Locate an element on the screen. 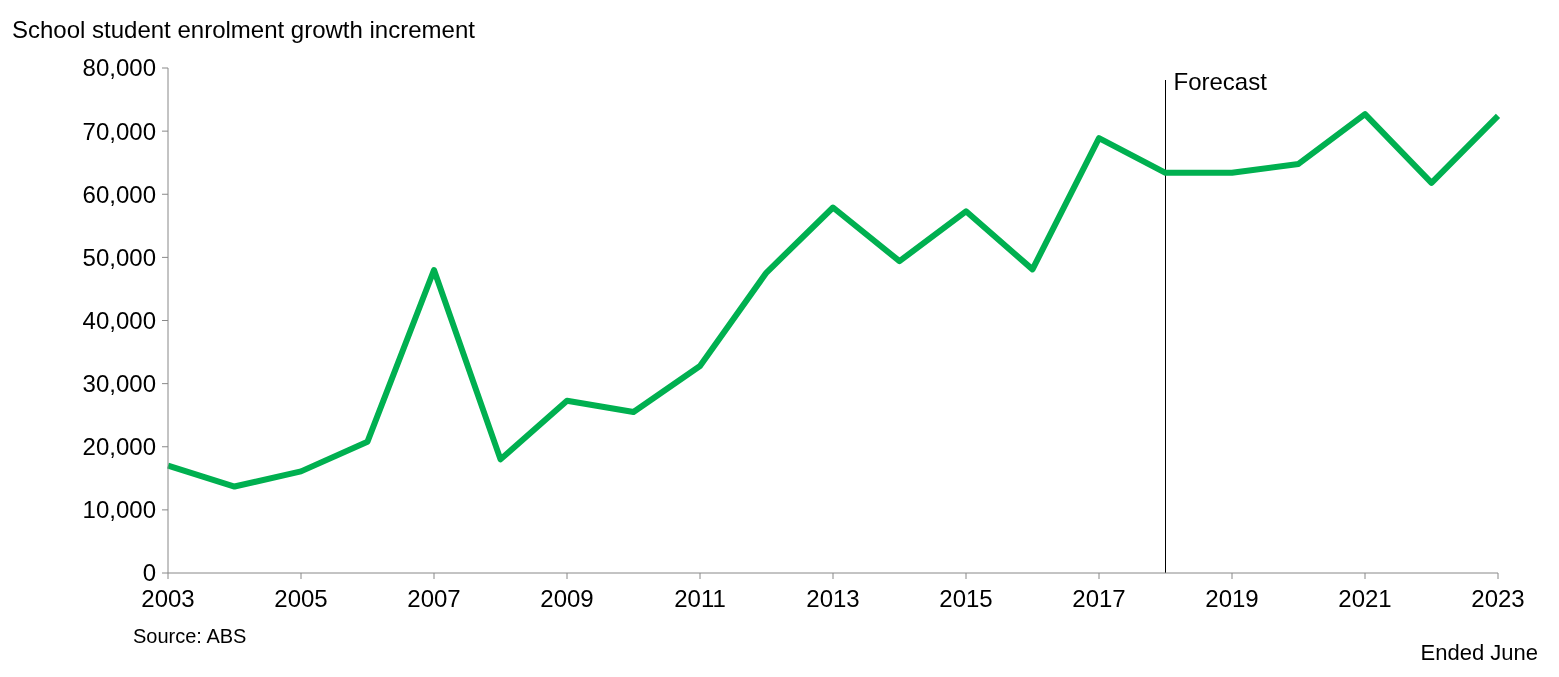  y-tick-label: 10,000 is located at coordinates (119, 510).